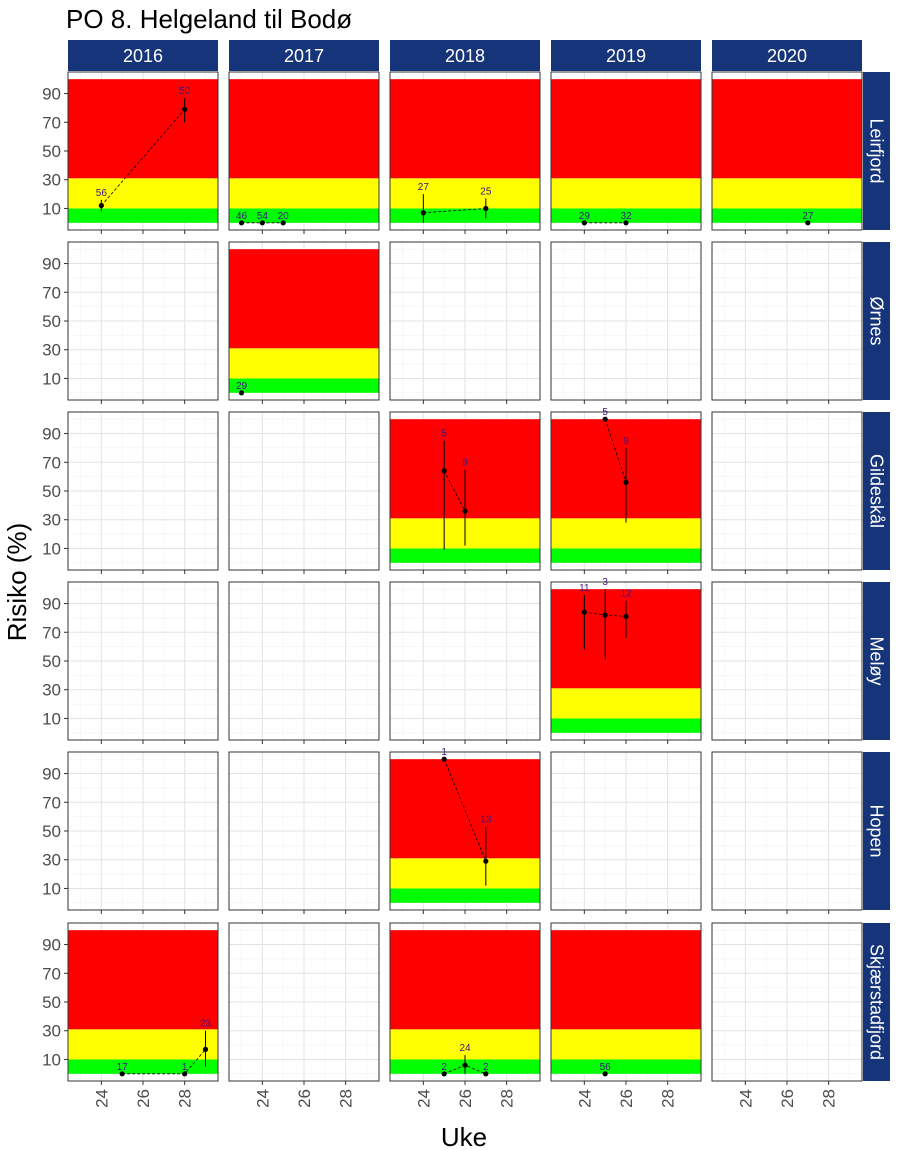  I want to click on data-label: 1, so click(185, 1067).